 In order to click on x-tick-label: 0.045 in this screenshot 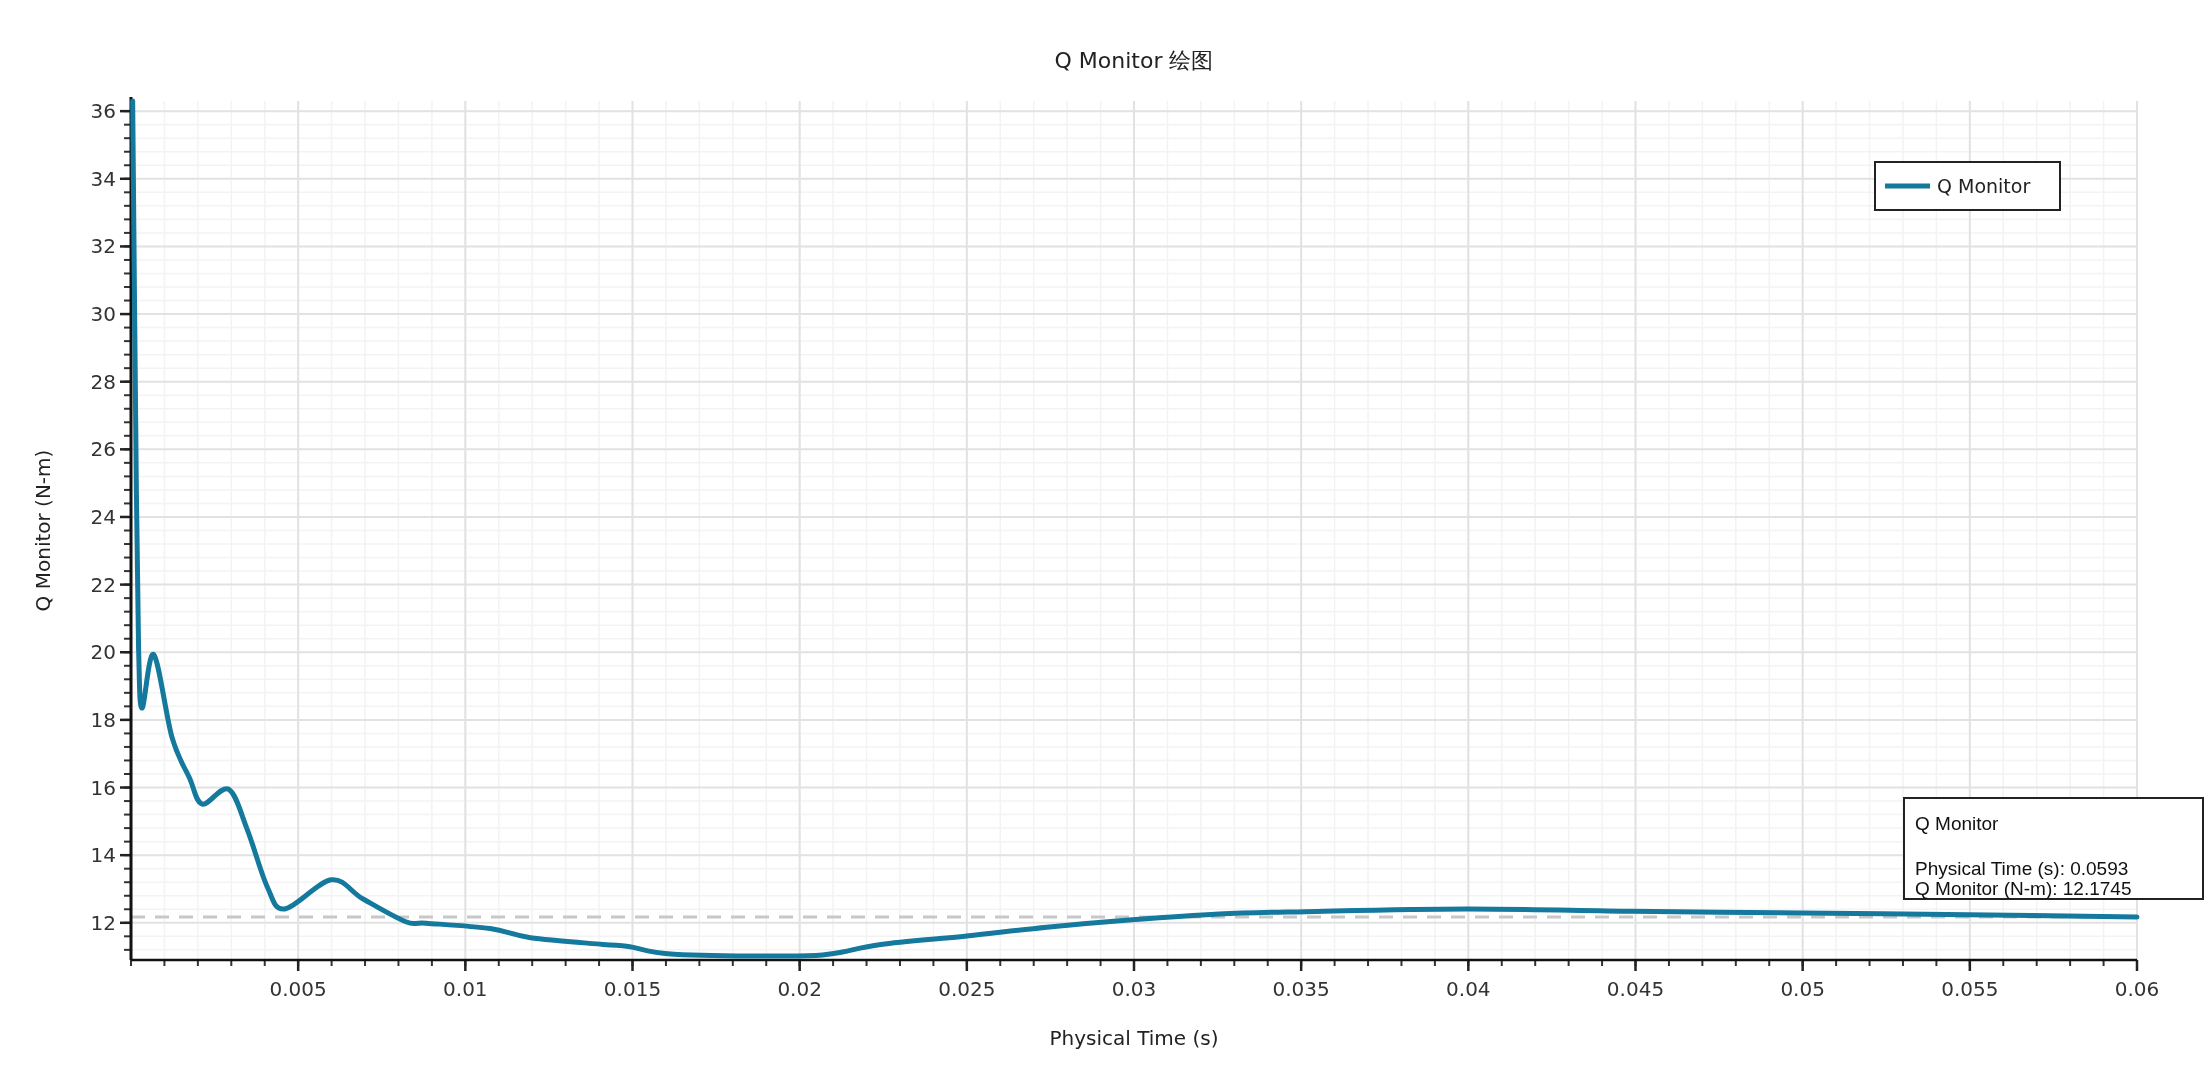, I will do `click(1635, 989)`.